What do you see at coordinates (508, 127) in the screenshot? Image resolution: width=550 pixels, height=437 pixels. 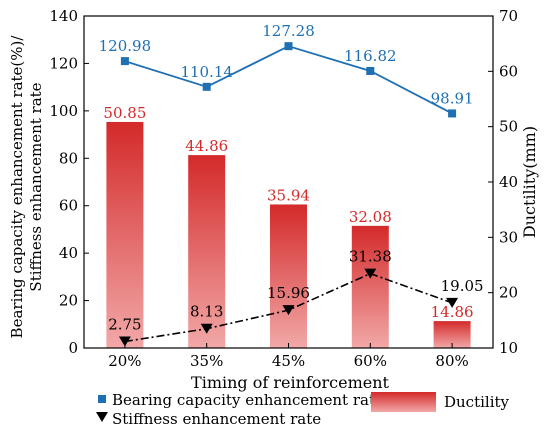 I see `y-right-tick-label: 50` at bounding box center [508, 127].